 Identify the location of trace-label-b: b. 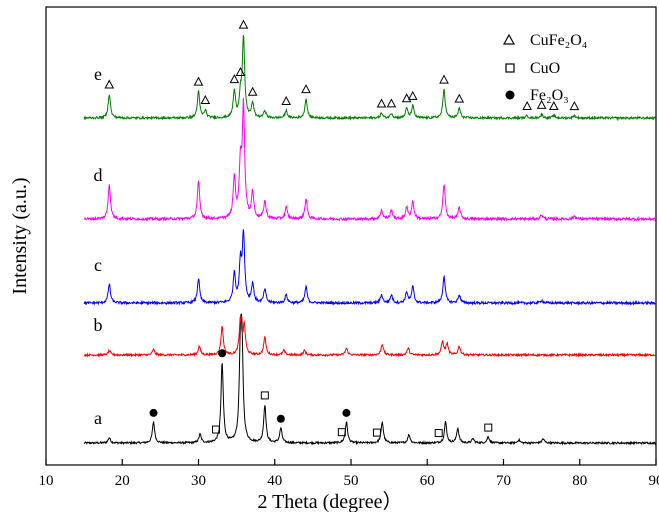
(98, 325).